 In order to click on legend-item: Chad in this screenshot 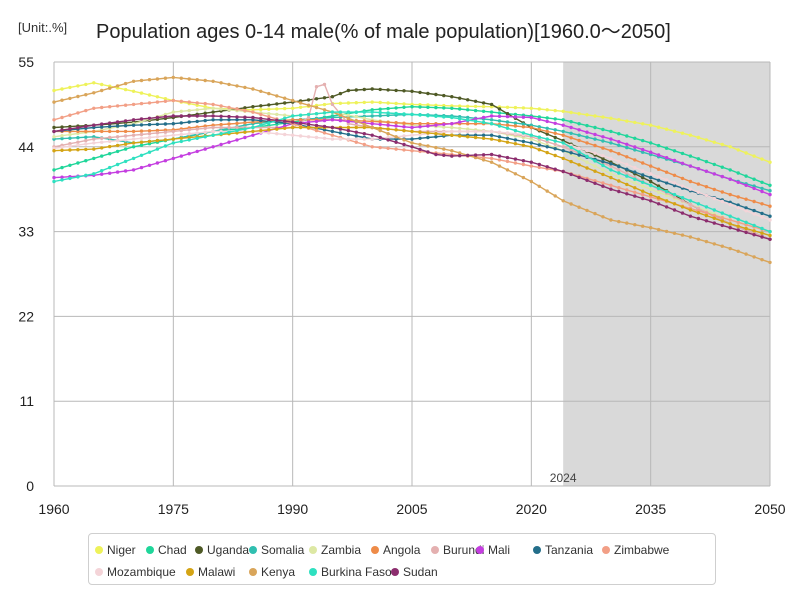, I will do `click(166, 550)`.